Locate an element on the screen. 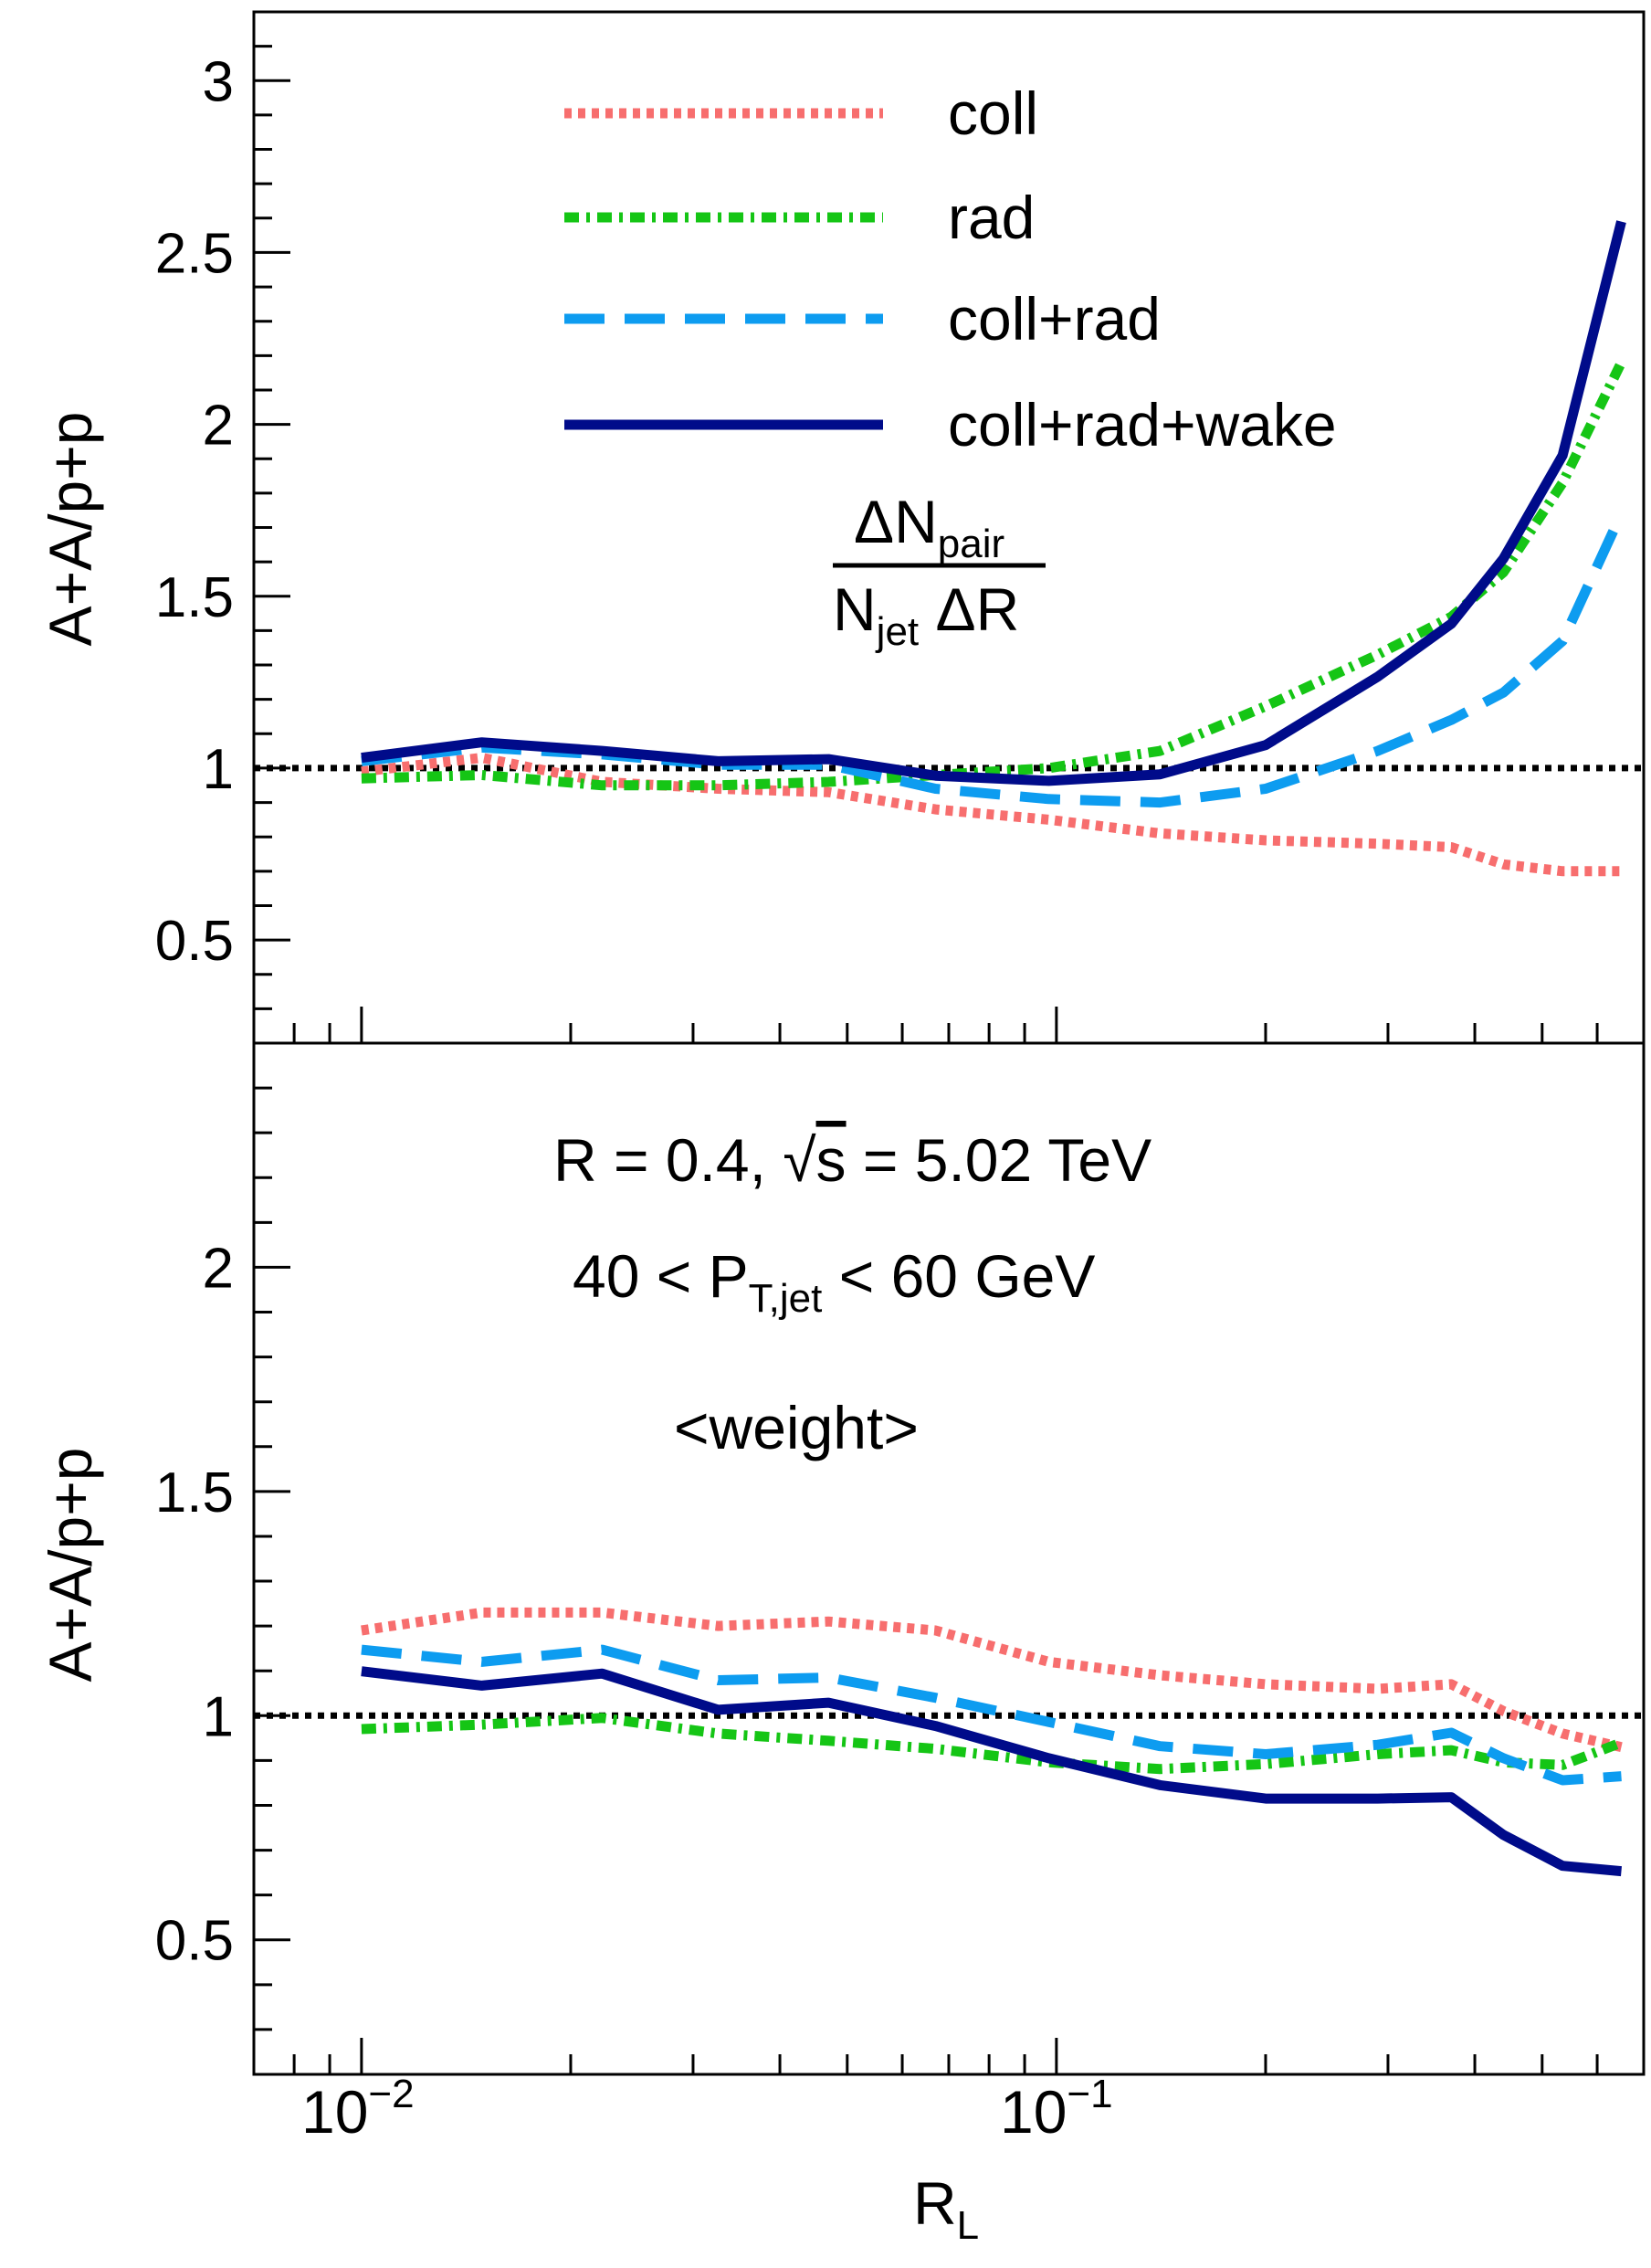  series-line-coll-rad is located at coordinates (991, 1715).